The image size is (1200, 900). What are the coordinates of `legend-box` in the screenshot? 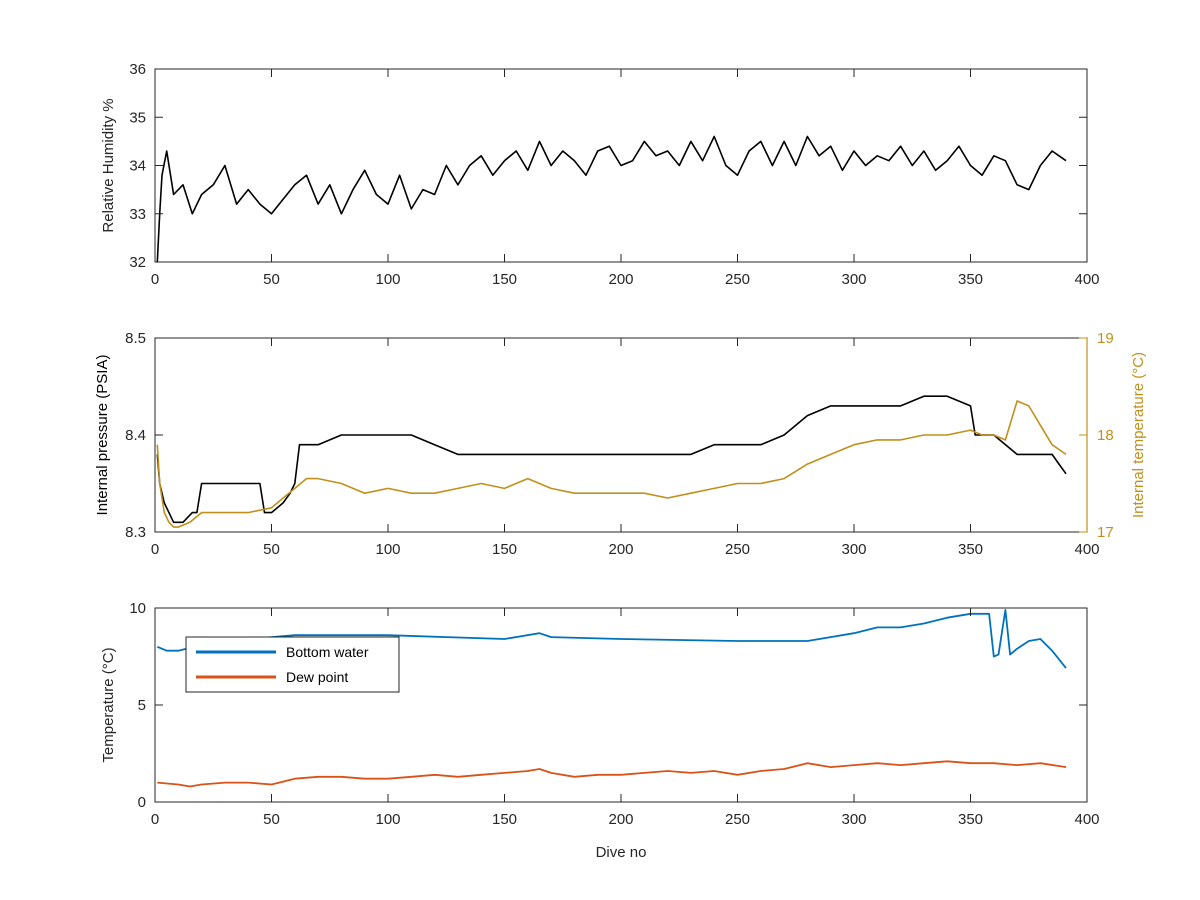 It's located at (292, 664).